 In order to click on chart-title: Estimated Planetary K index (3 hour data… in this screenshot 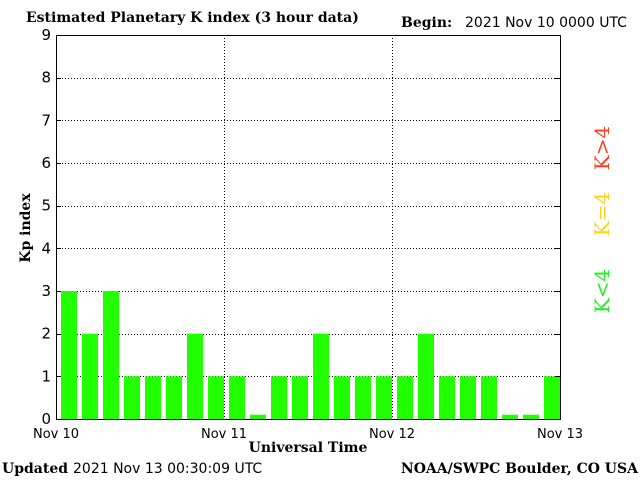, I will do `click(192, 18)`.